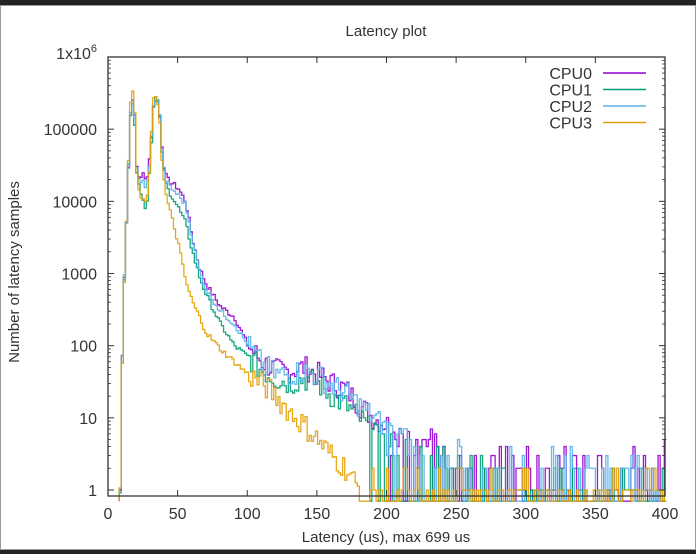 This screenshot has width=696, height=554. What do you see at coordinates (665, 514) in the screenshot?
I see `x-tick-label: 400` at bounding box center [665, 514].